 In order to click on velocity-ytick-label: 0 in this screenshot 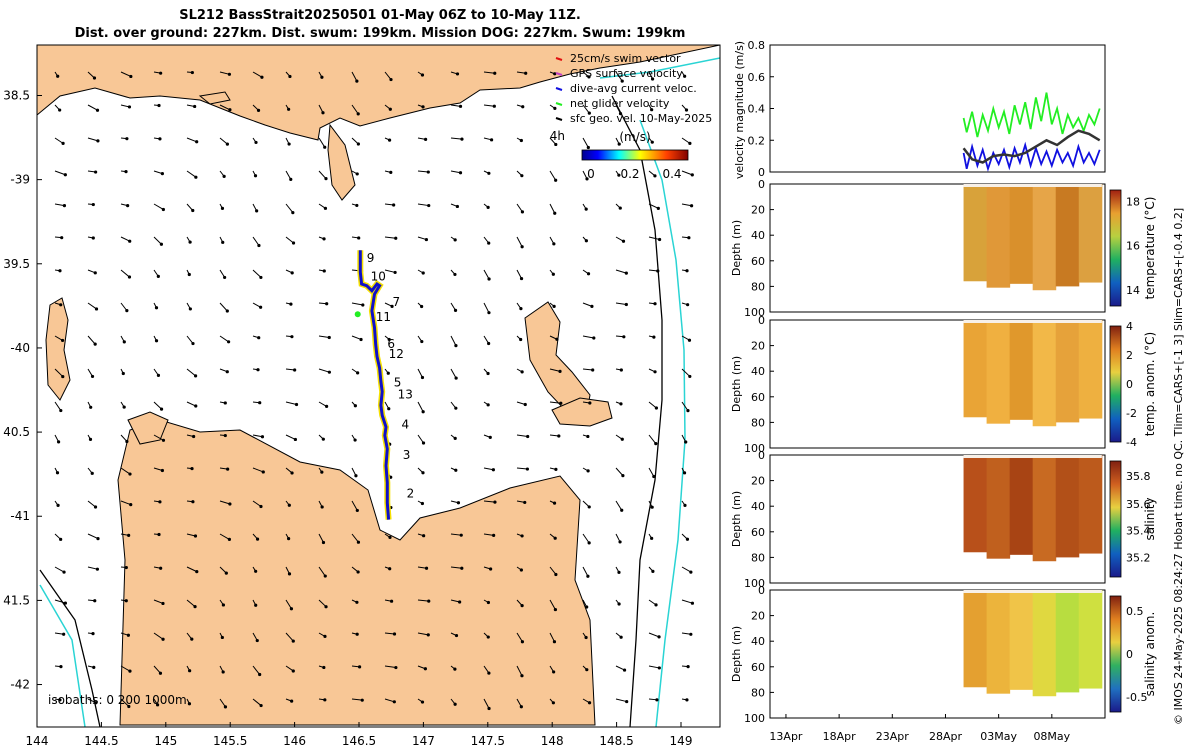, I will do `click(761, 172)`.